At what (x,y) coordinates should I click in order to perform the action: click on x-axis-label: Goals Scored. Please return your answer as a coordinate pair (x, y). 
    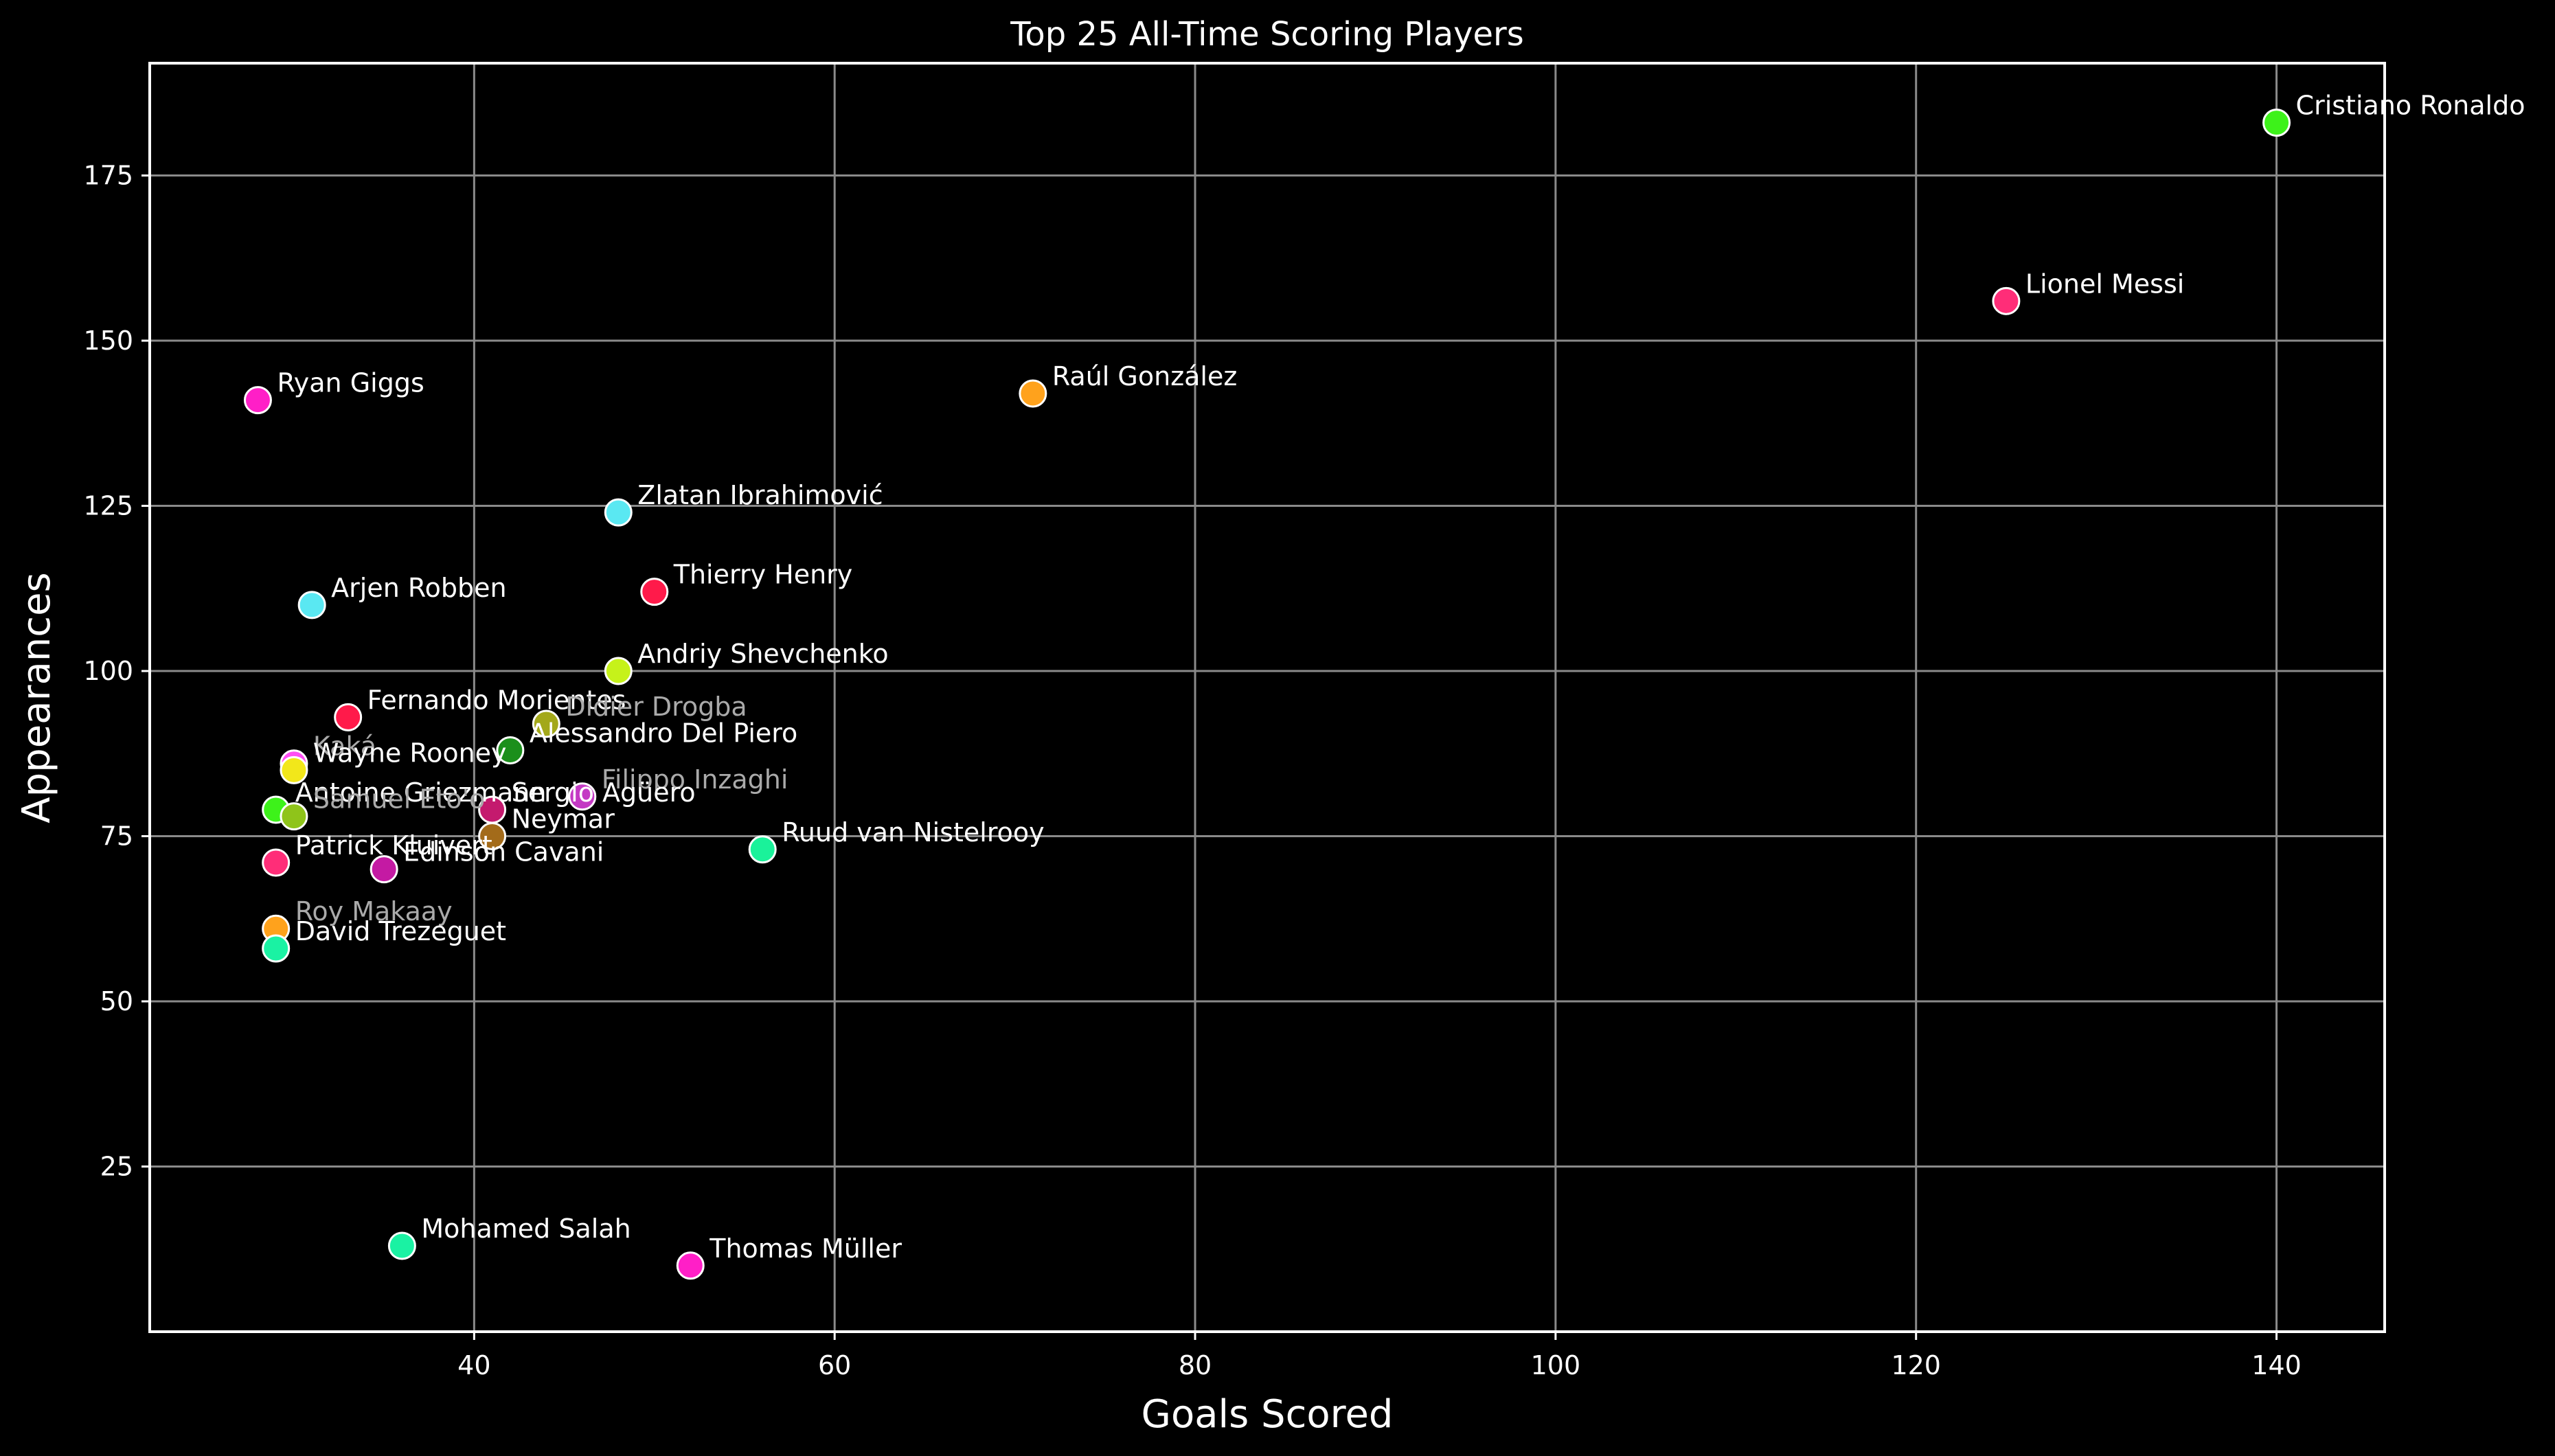
    Looking at the image, I should click on (1268, 1414).